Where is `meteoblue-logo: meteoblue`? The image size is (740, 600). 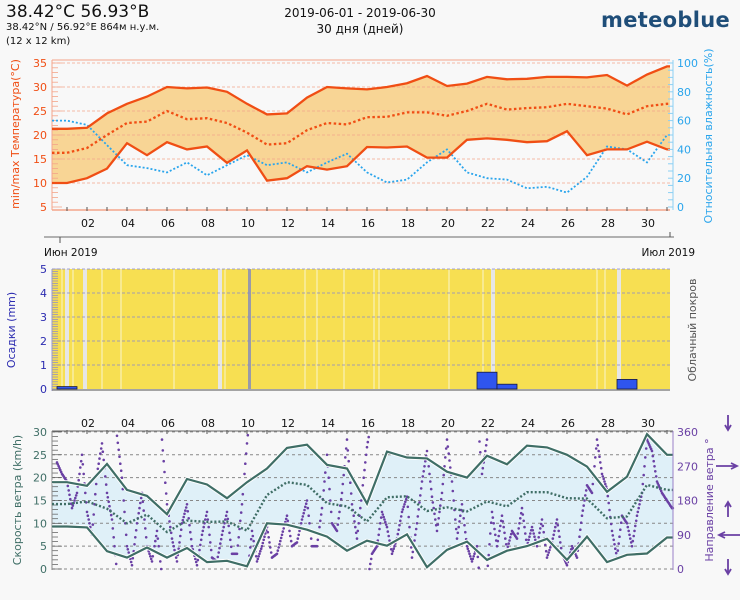 meteoblue-logo: meteoblue is located at coordinates (665, 20).